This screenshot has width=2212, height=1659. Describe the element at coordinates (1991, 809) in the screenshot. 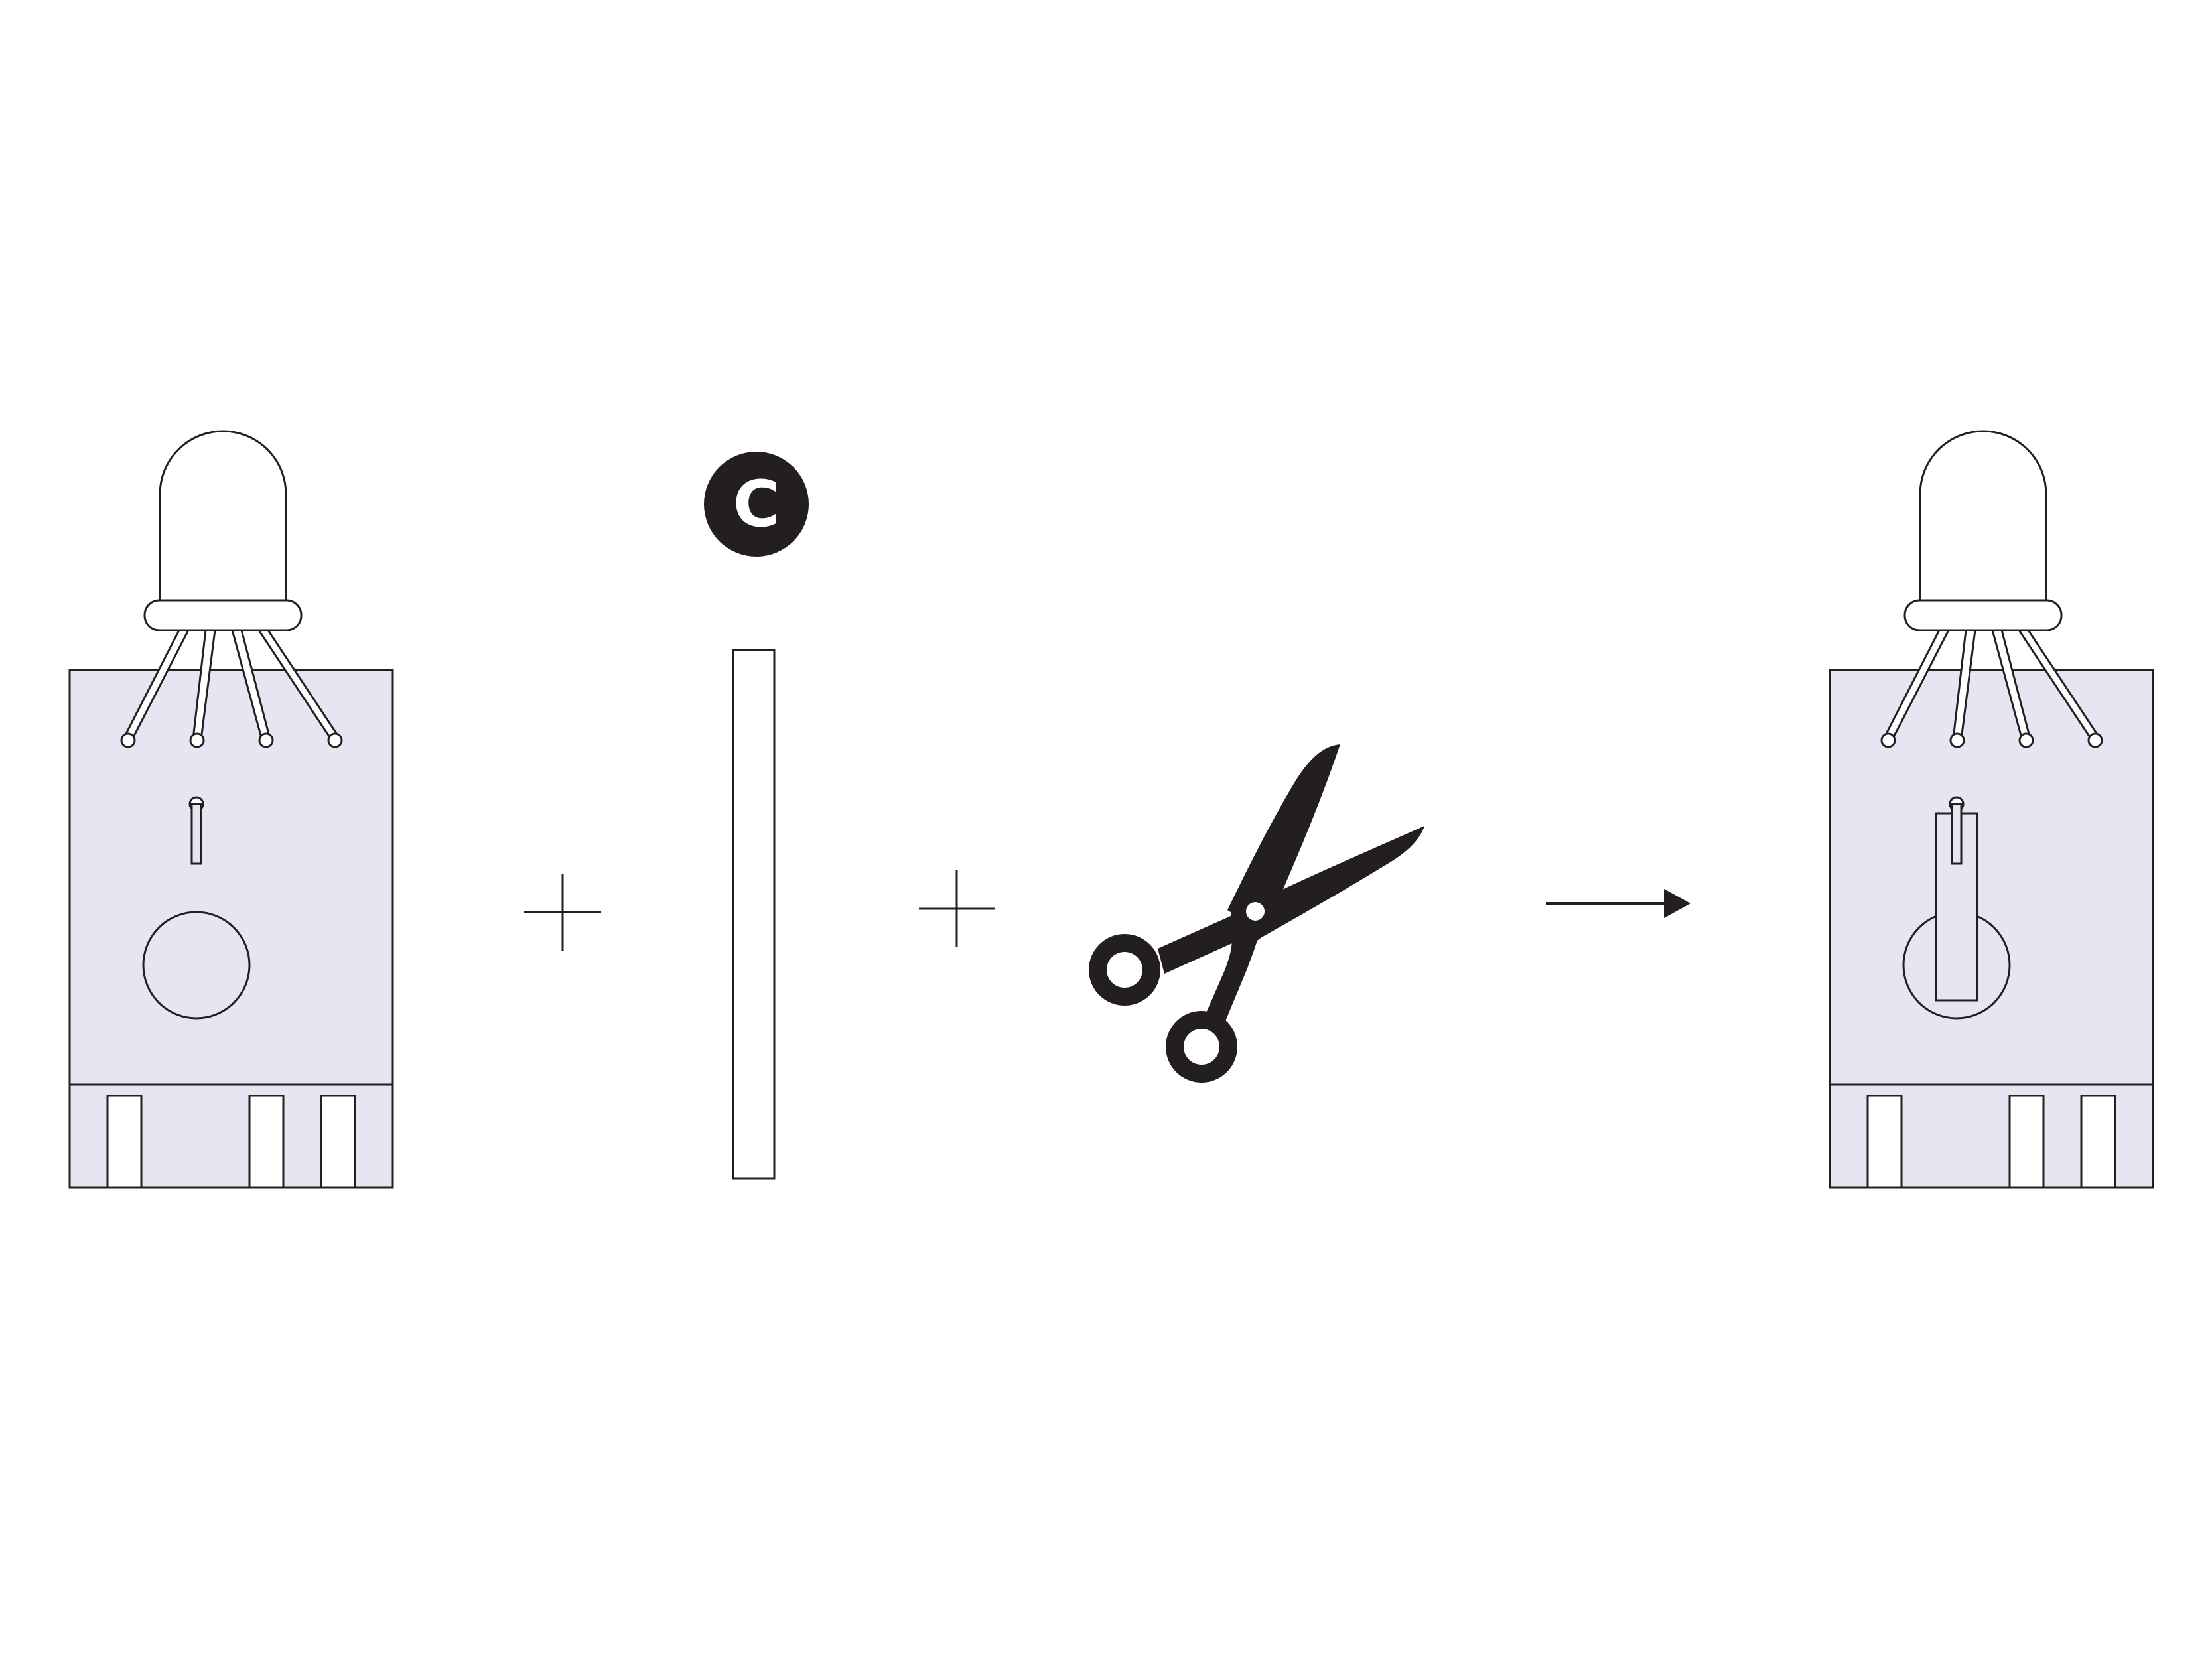

I see `led-board-strip-icon` at that location.